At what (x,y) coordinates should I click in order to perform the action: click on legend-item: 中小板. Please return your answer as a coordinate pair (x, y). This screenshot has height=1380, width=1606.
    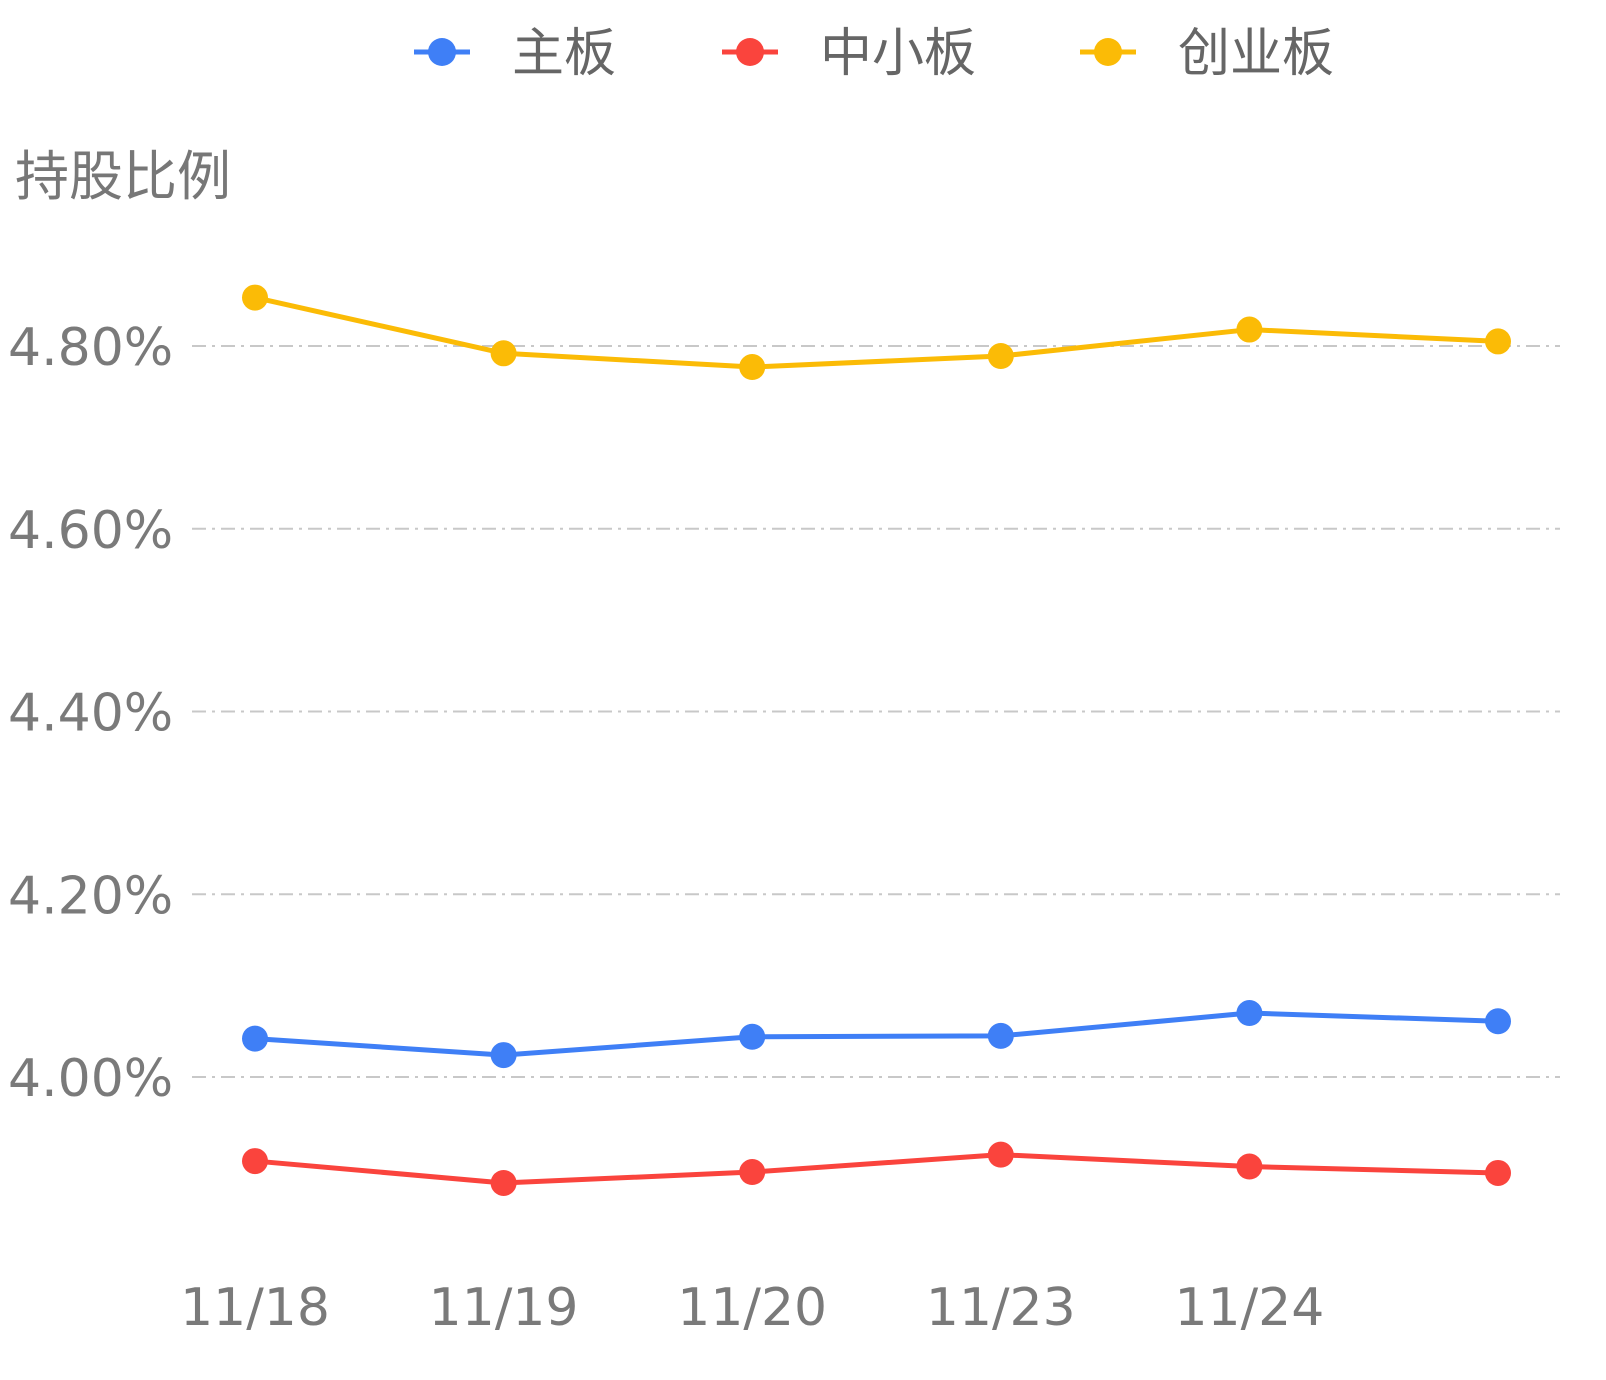
    Looking at the image, I should click on (849, 54).